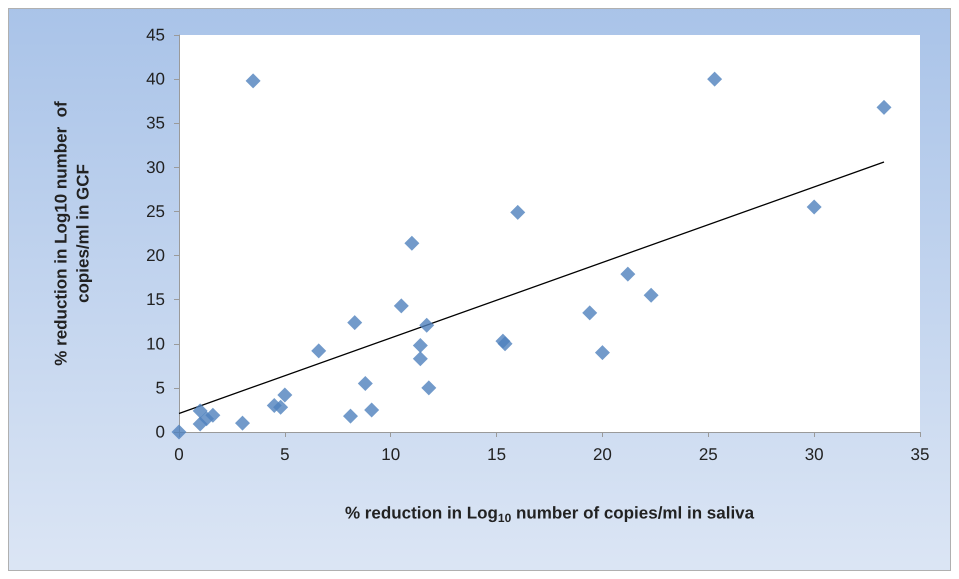 The width and height of the screenshot is (959, 579). Describe the element at coordinates (814, 454) in the screenshot. I see `x-tick-label: 30` at that location.